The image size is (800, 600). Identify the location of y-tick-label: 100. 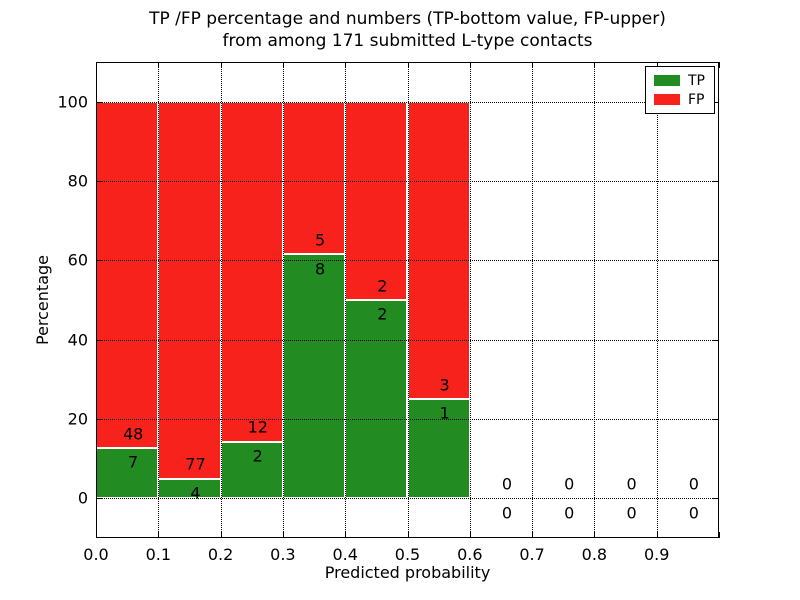
(72, 102).